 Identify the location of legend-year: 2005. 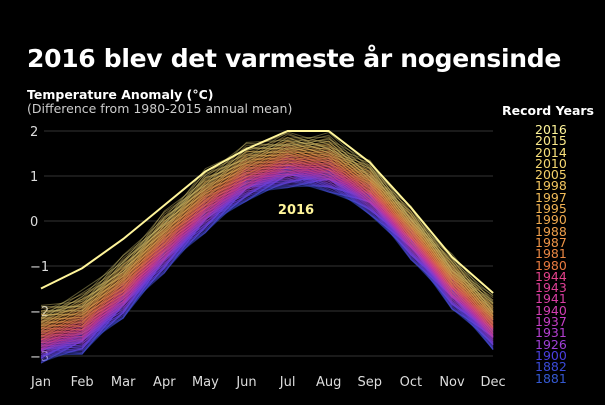
(551, 175).